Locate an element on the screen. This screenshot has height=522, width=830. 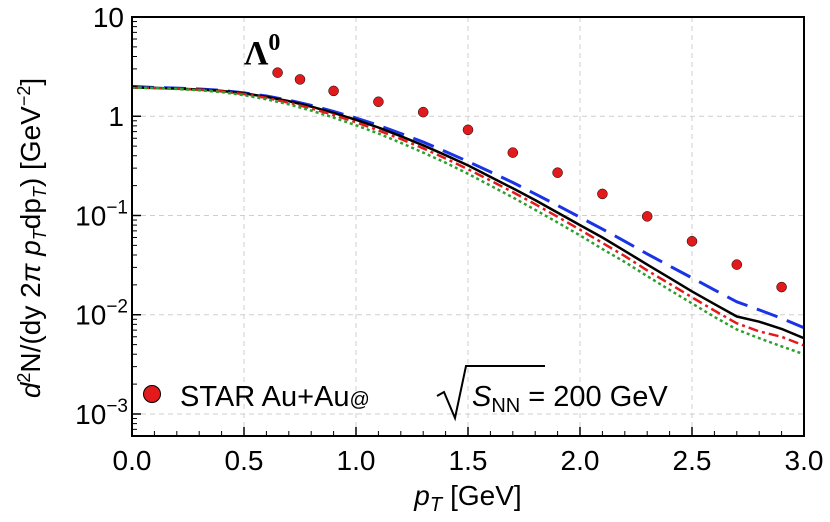
x-tick-label: 1.0 is located at coordinates (356, 460).